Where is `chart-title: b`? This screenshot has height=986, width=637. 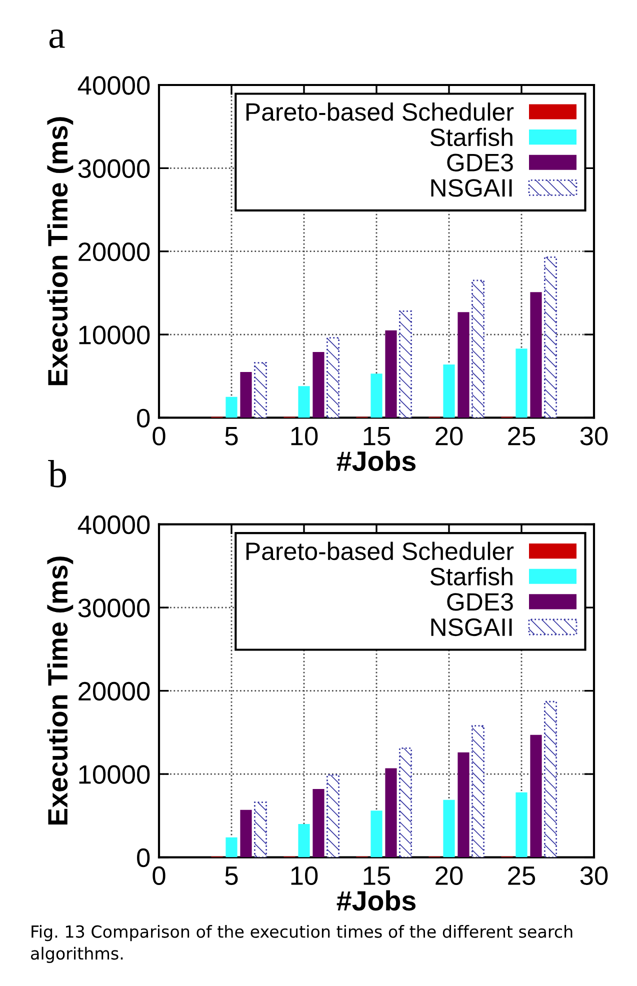 chart-title: b is located at coordinates (57, 474).